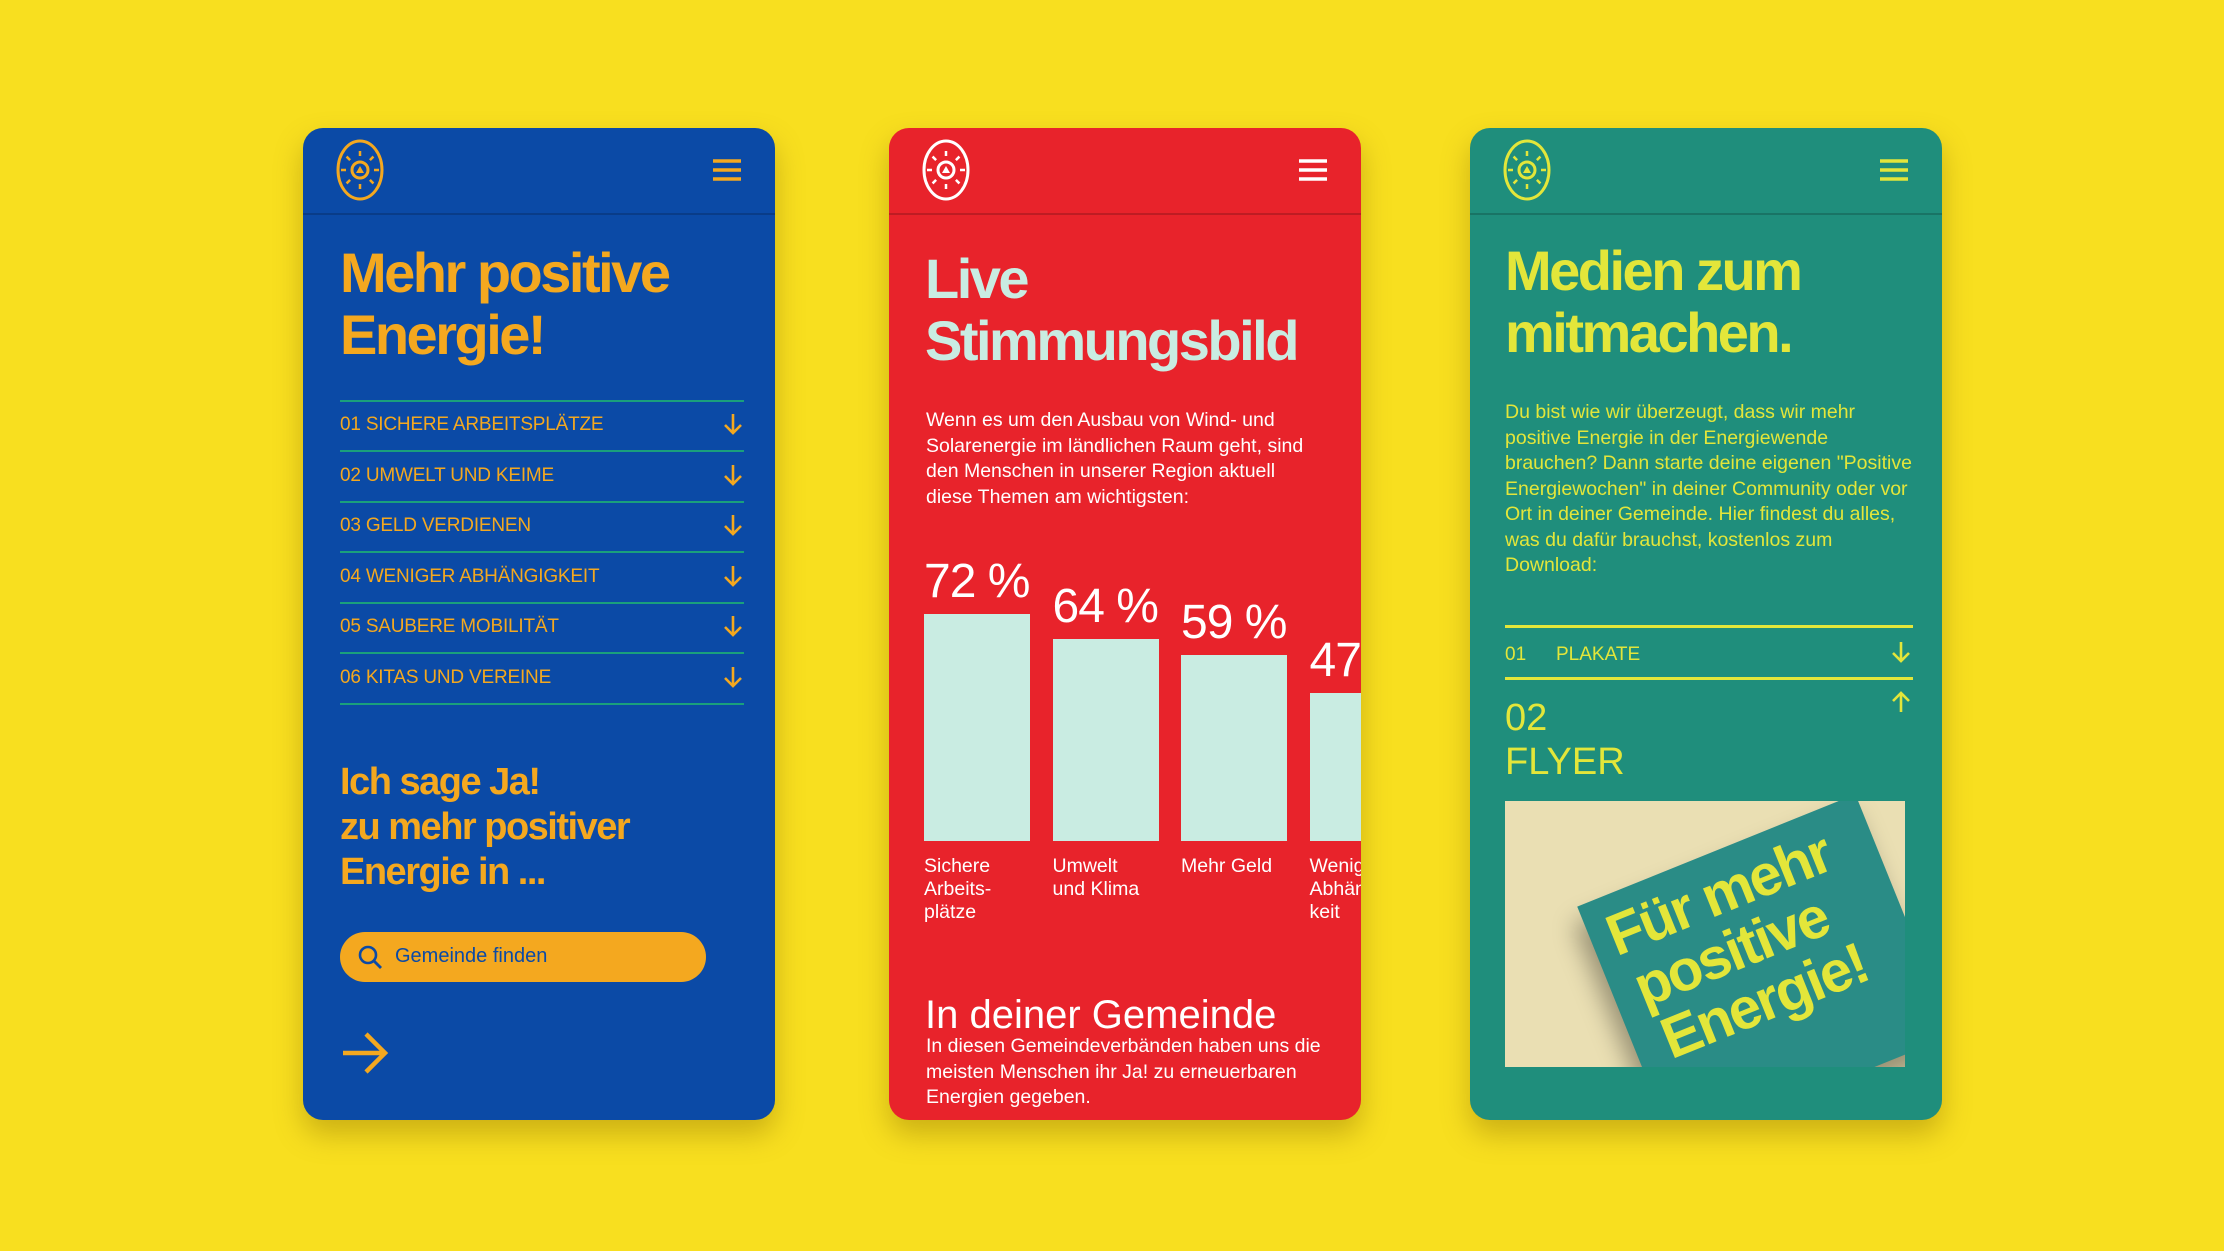 Image resolution: width=2224 pixels, height=1251 pixels. What do you see at coordinates (977, 582) in the screenshot?
I see `bar-value-label: 72 %` at bounding box center [977, 582].